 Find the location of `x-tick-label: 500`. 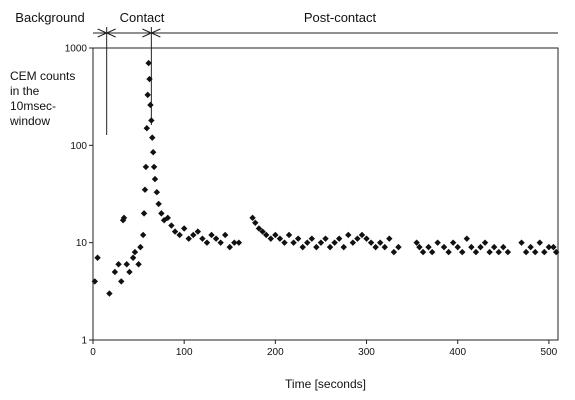

x-tick-label: 500 is located at coordinates (549, 352).